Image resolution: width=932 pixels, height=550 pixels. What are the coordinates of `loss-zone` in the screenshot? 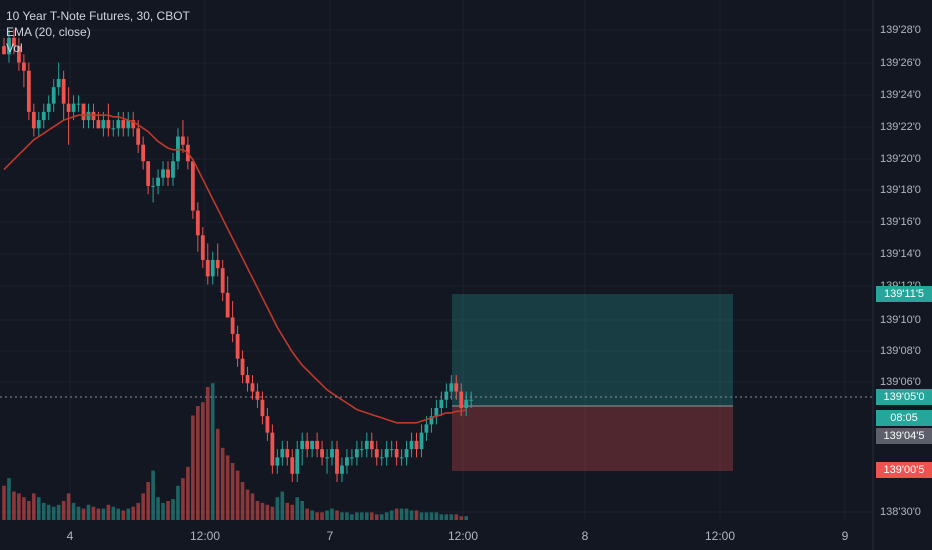 It's located at (592, 438).